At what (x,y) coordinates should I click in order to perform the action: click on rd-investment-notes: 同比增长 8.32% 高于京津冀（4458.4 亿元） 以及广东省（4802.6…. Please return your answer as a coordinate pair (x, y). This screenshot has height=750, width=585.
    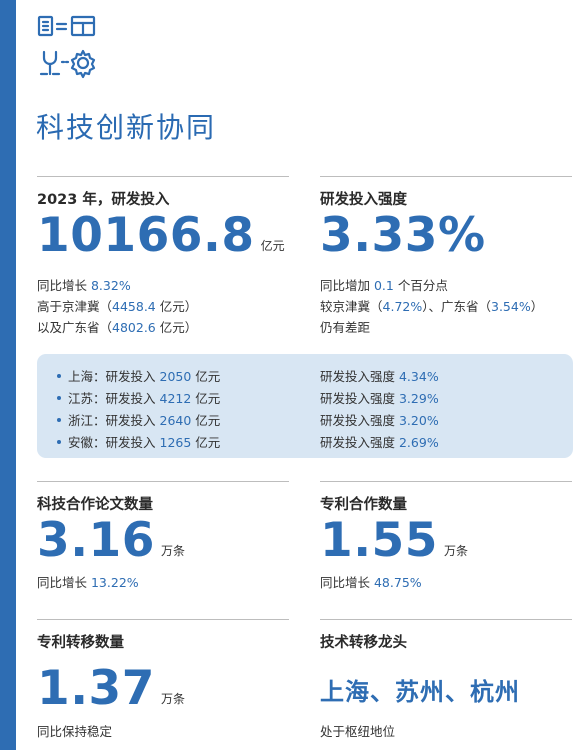
    Looking at the image, I should click on (117, 306).